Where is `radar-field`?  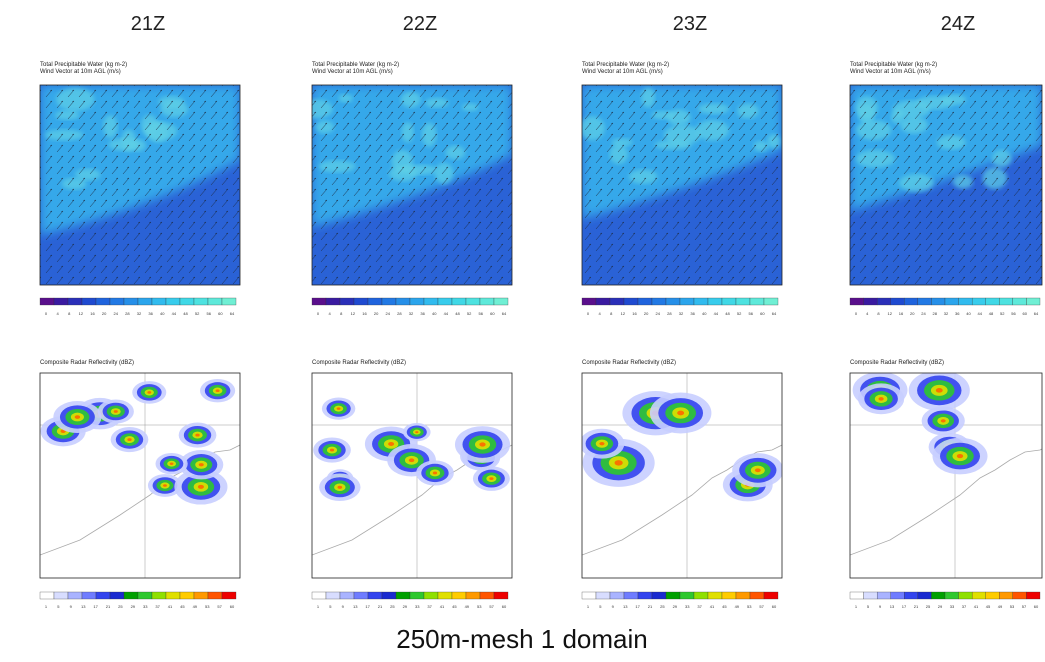
radar-field is located at coordinates (946, 475).